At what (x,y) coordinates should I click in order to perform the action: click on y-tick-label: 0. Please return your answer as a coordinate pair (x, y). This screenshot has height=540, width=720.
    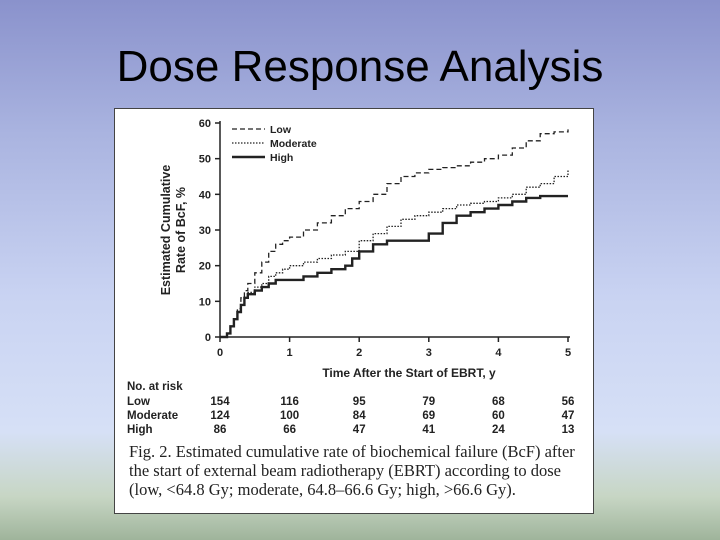
    Looking at the image, I should click on (208, 338).